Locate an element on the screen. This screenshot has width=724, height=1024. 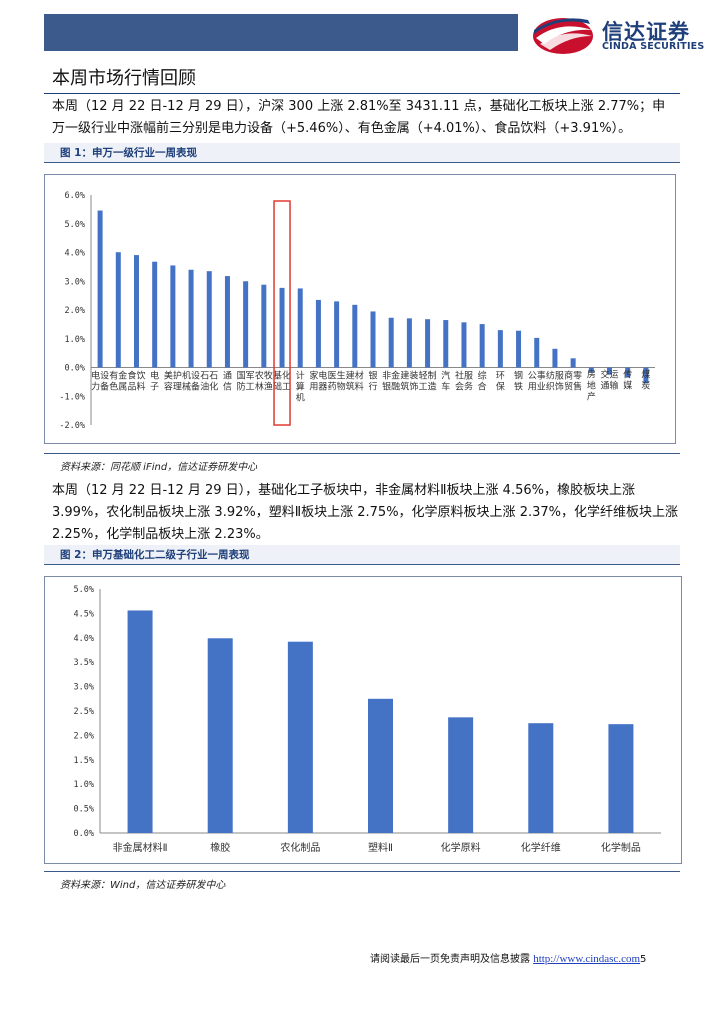
y-tick-label: 1.0% is located at coordinates (84, 785).